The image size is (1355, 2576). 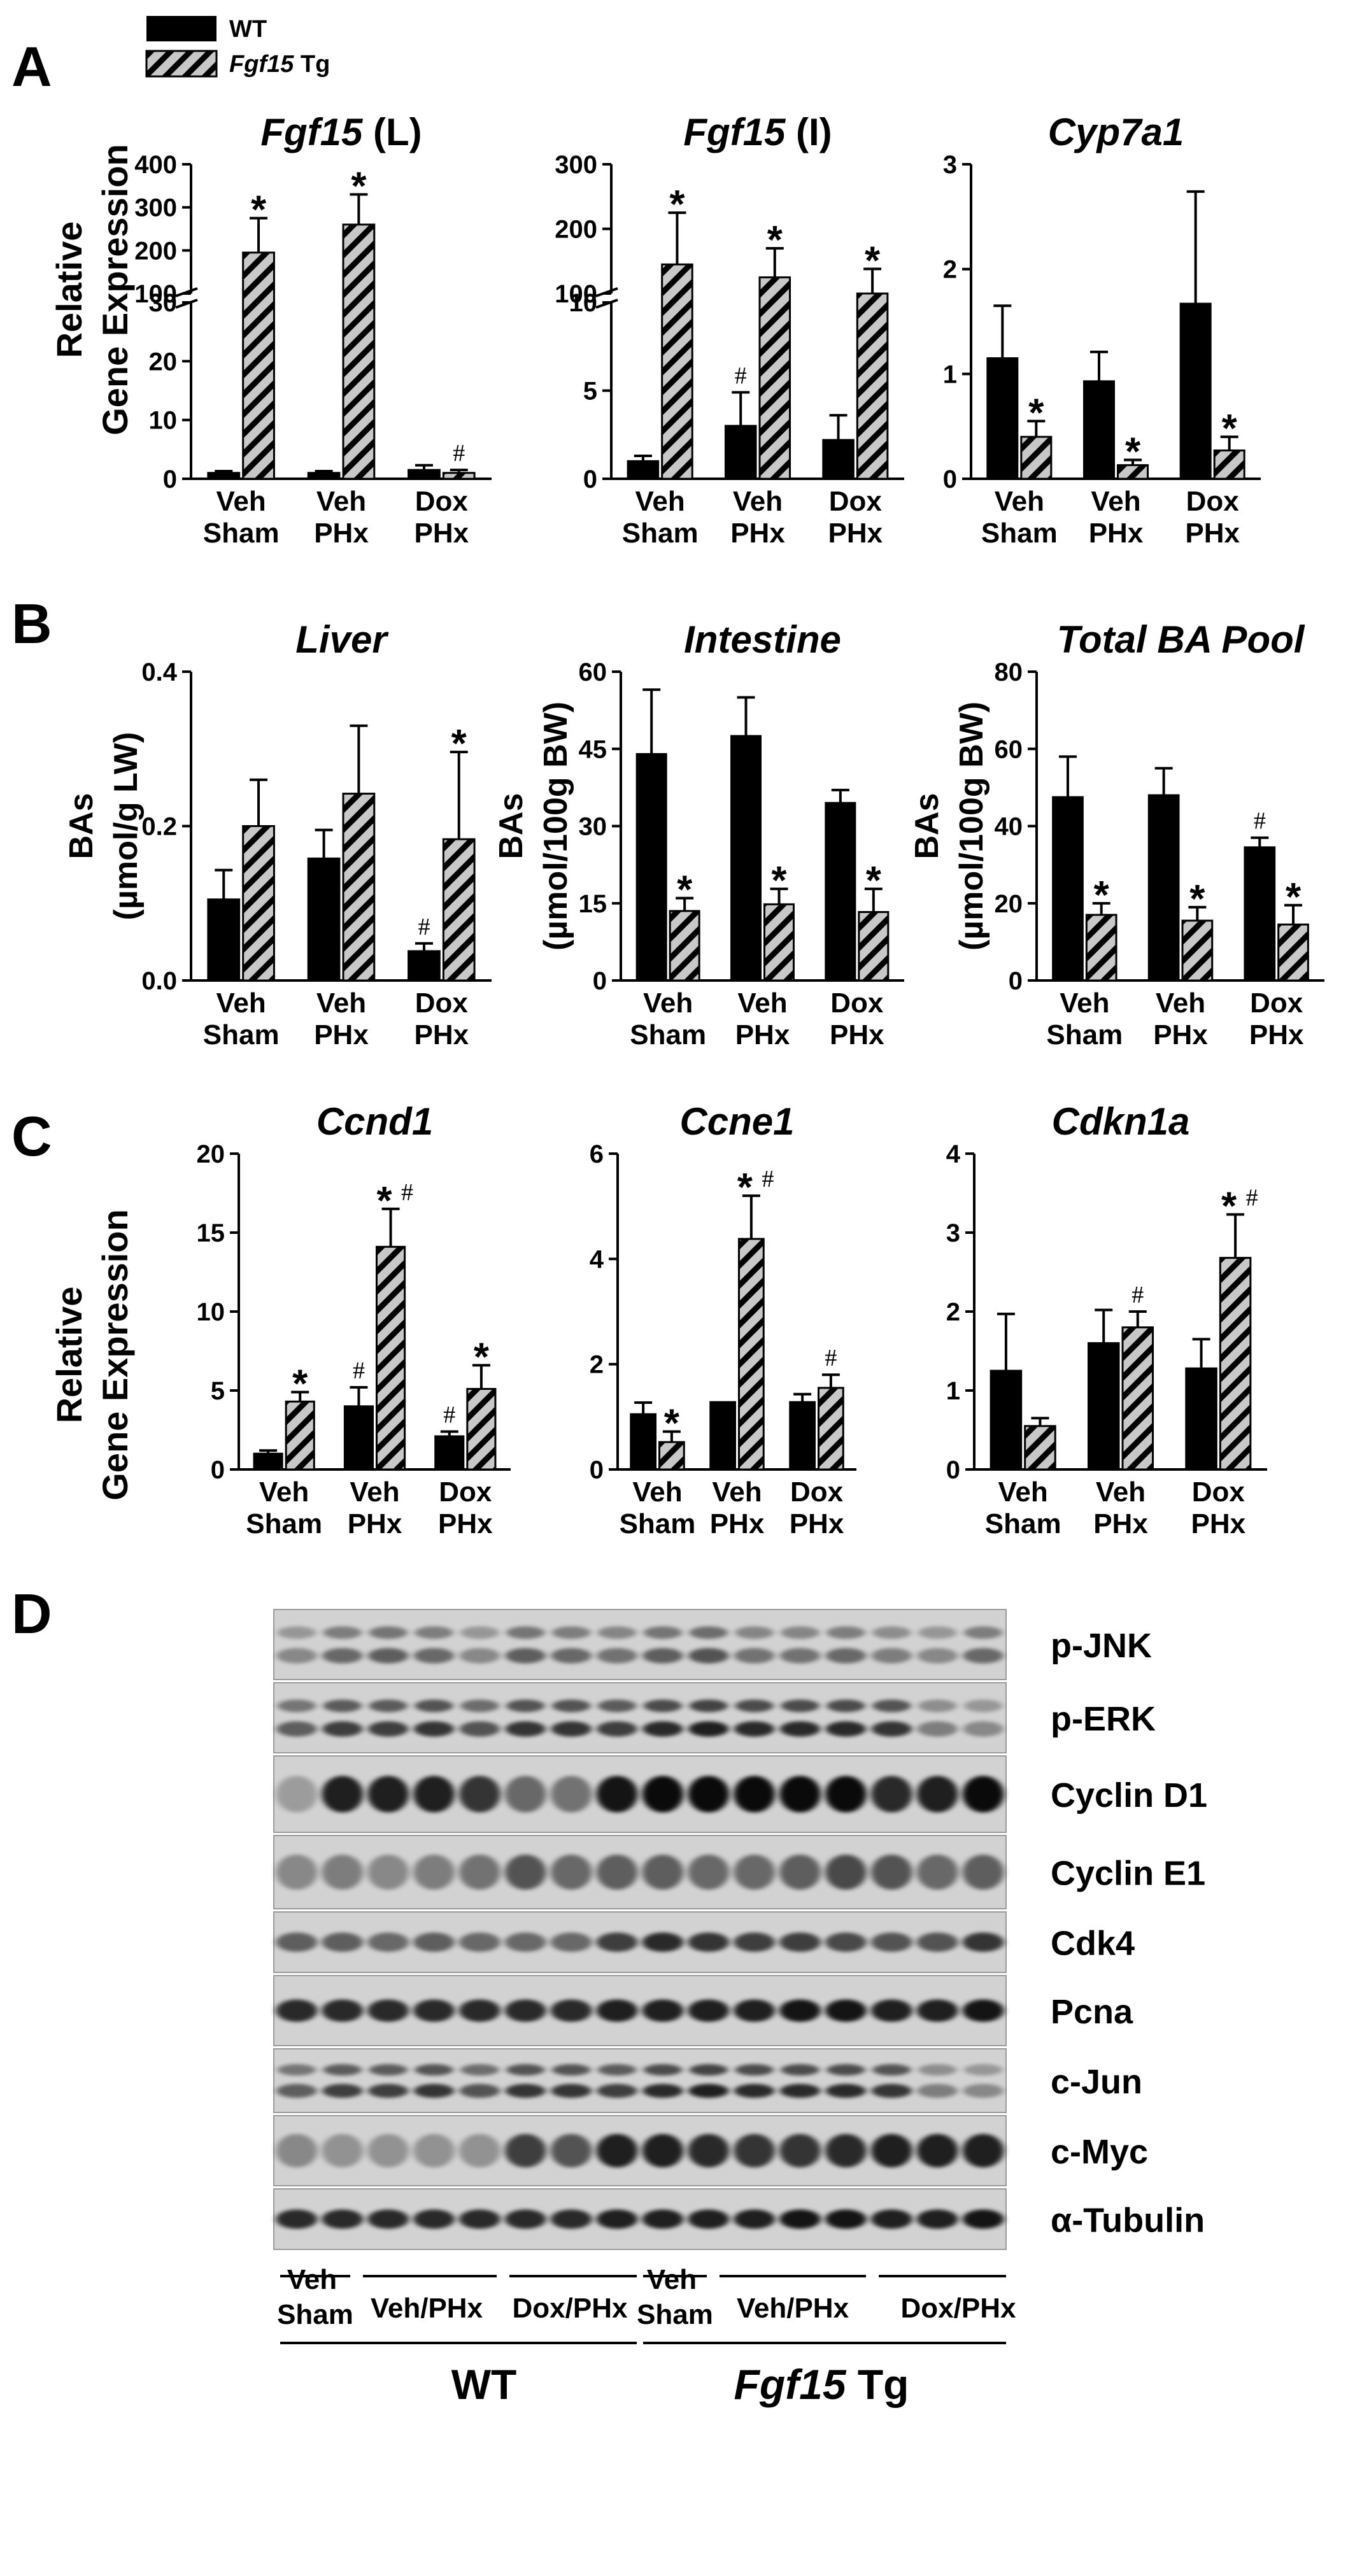 What do you see at coordinates (831, 1358) in the screenshot?
I see `significance-hash: #` at bounding box center [831, 1358].